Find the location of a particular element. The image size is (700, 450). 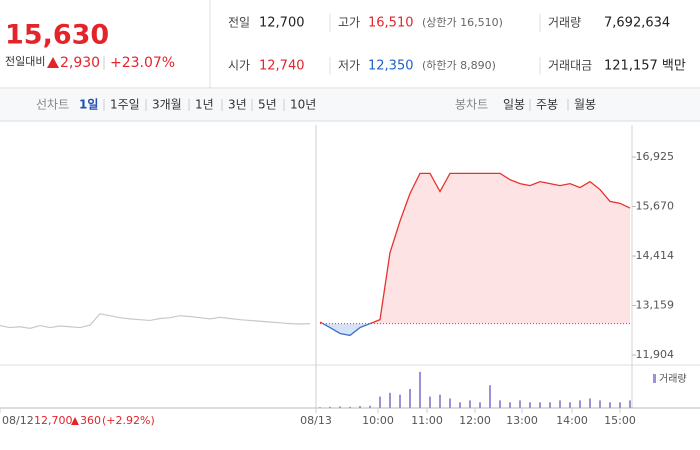

summary-label: 전일 is located at coordinates (239, 23).